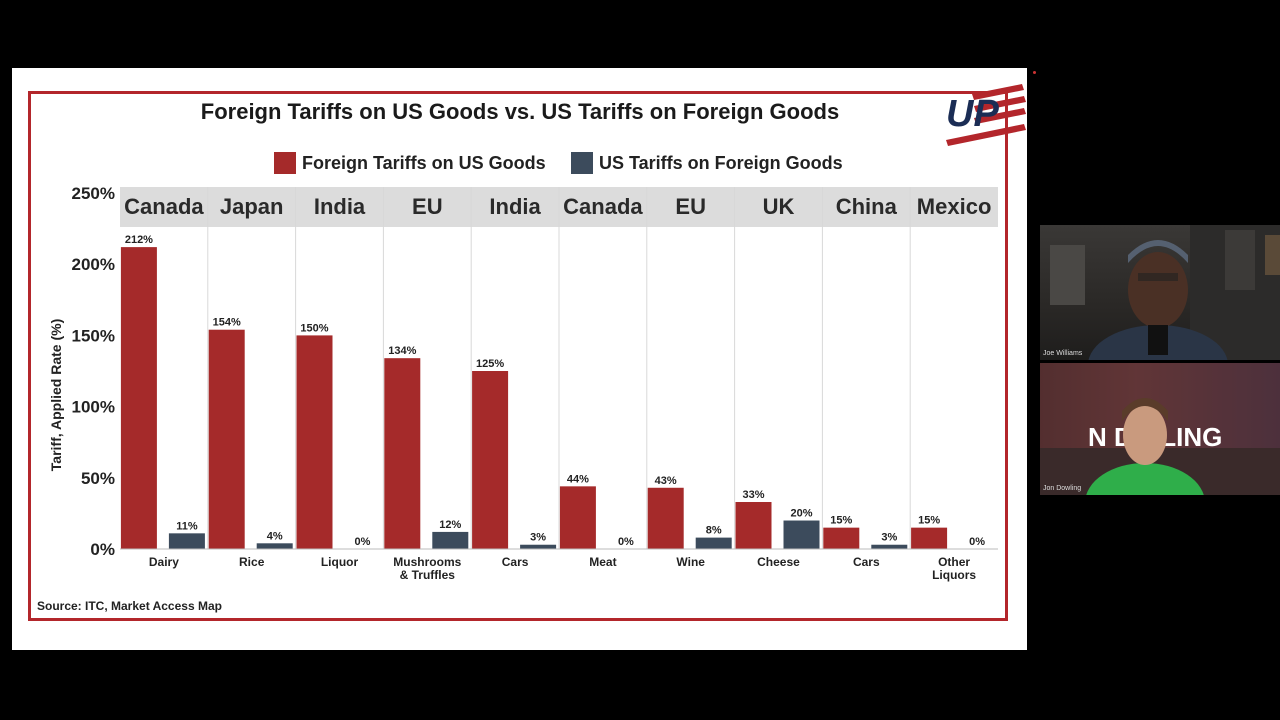 Image resolution: width=1280 pixels, height=720 pixels. Describe the element at coordinates (1165, 292) in the screenshot. I see `participant-1-image` at that location.